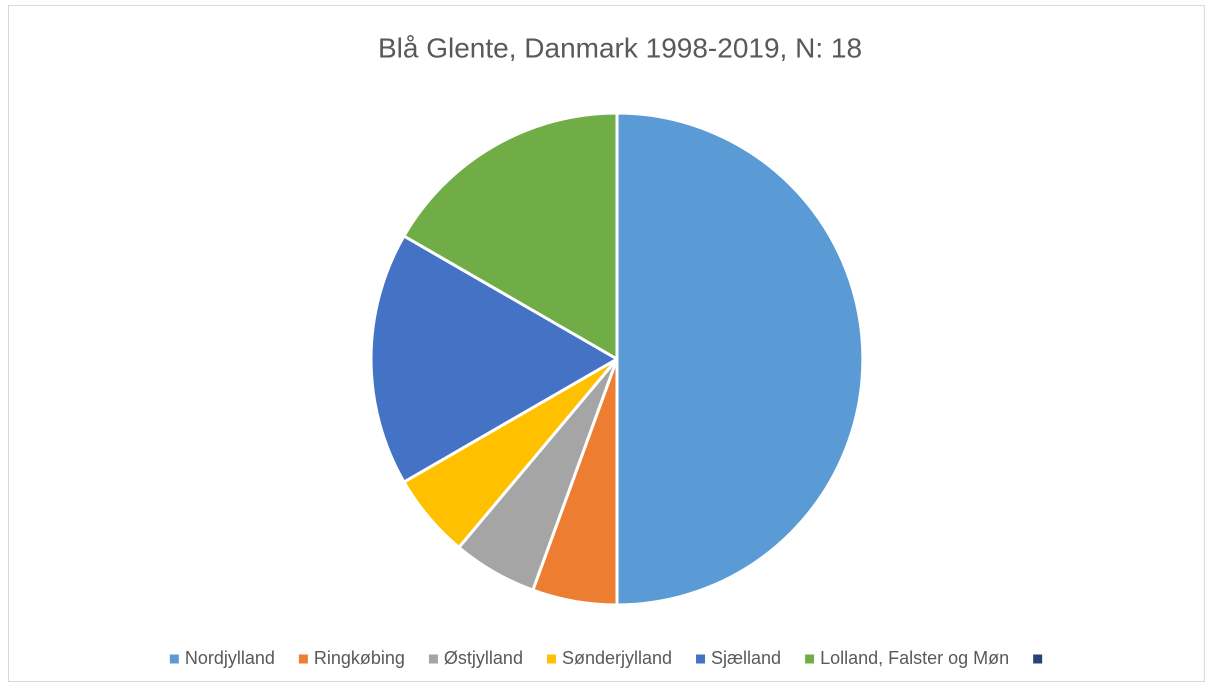 The height and width of the screenshot is (689, 1213). Describe the element at coordinates (359, 658) in the screenshot. I see `legend-label: Ringkøbing` at that location.